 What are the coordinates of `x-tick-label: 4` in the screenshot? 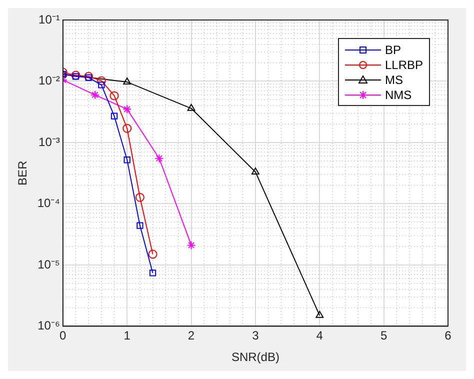 It's located at (320, 335).